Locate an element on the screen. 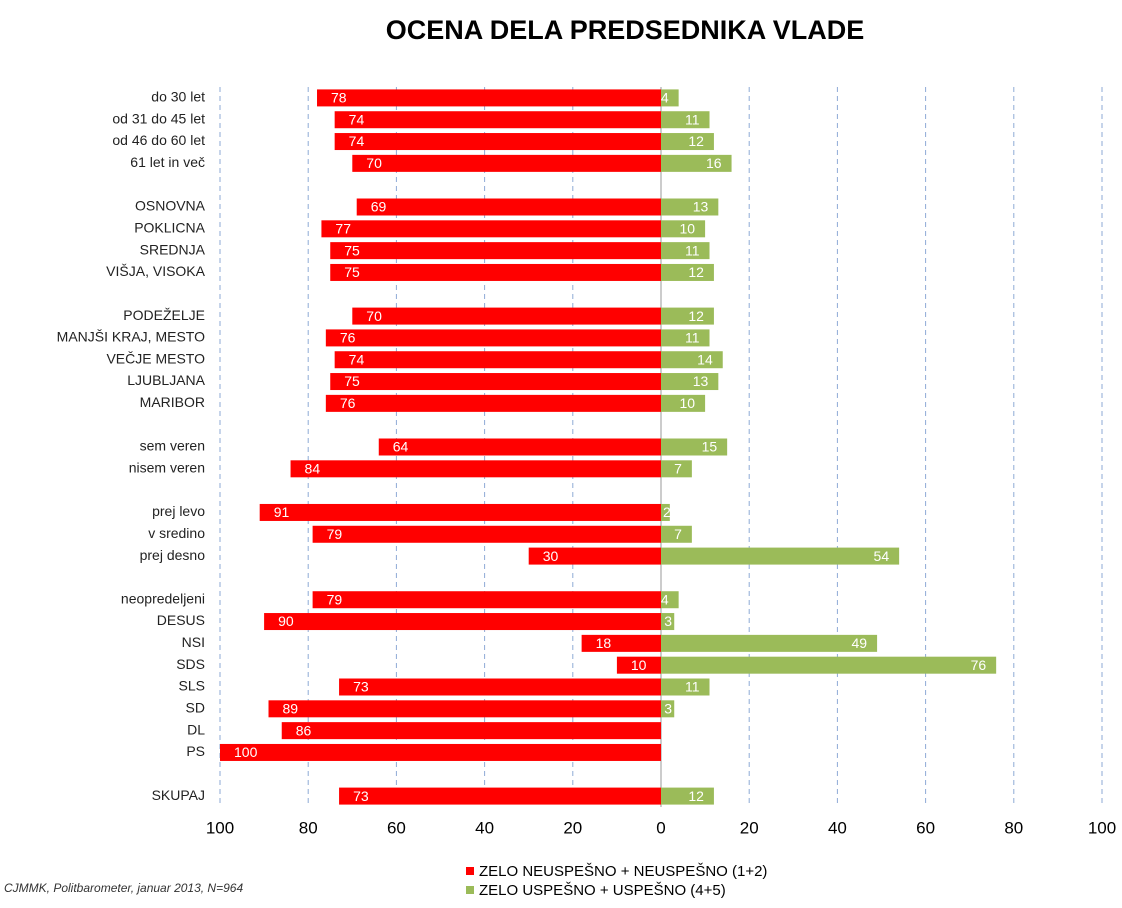  y-tick-label: SREDNJA is located at coordinates (173, 249).